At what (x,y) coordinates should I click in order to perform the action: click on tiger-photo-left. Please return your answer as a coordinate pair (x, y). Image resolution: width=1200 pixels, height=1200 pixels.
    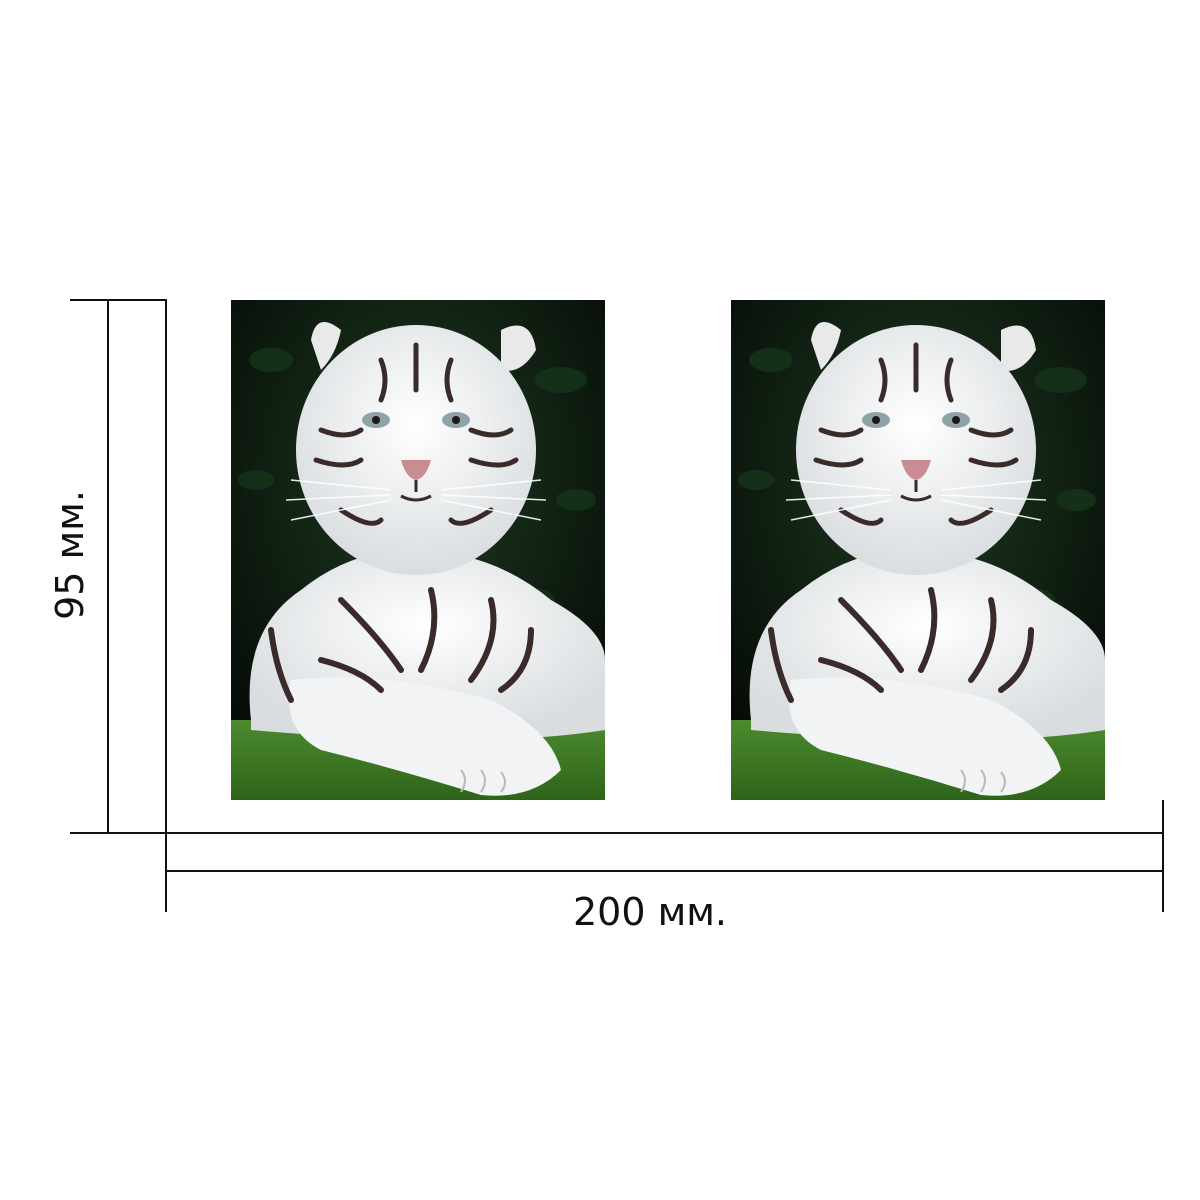
    Looking at the image, I should click on (418, 550).